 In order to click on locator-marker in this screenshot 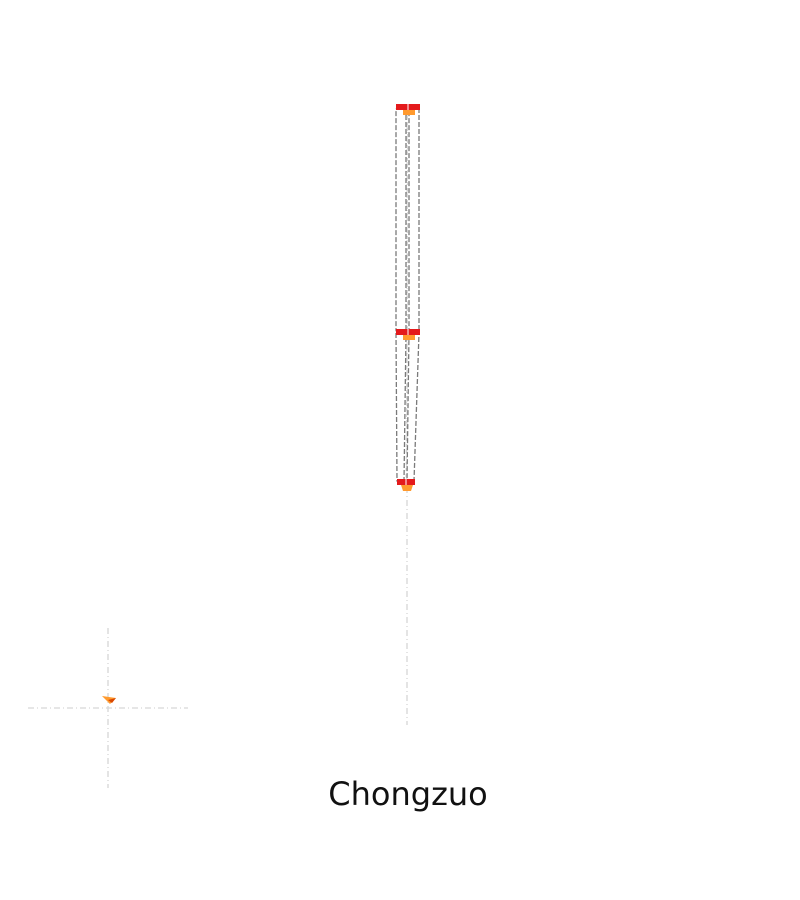, I will do `click(109, 700)`.